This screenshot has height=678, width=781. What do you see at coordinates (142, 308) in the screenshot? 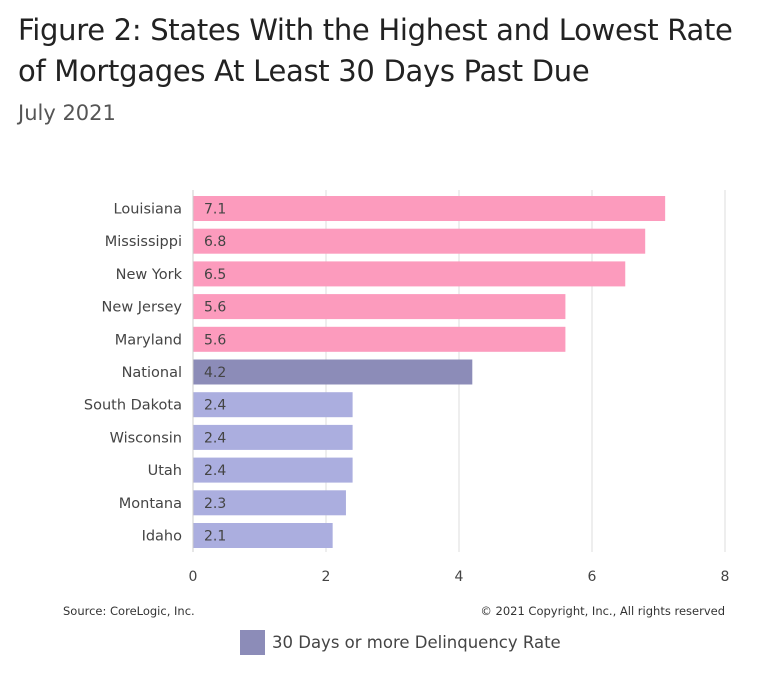
I see `category-label: New Jersey` at bounding box center [142, 308].